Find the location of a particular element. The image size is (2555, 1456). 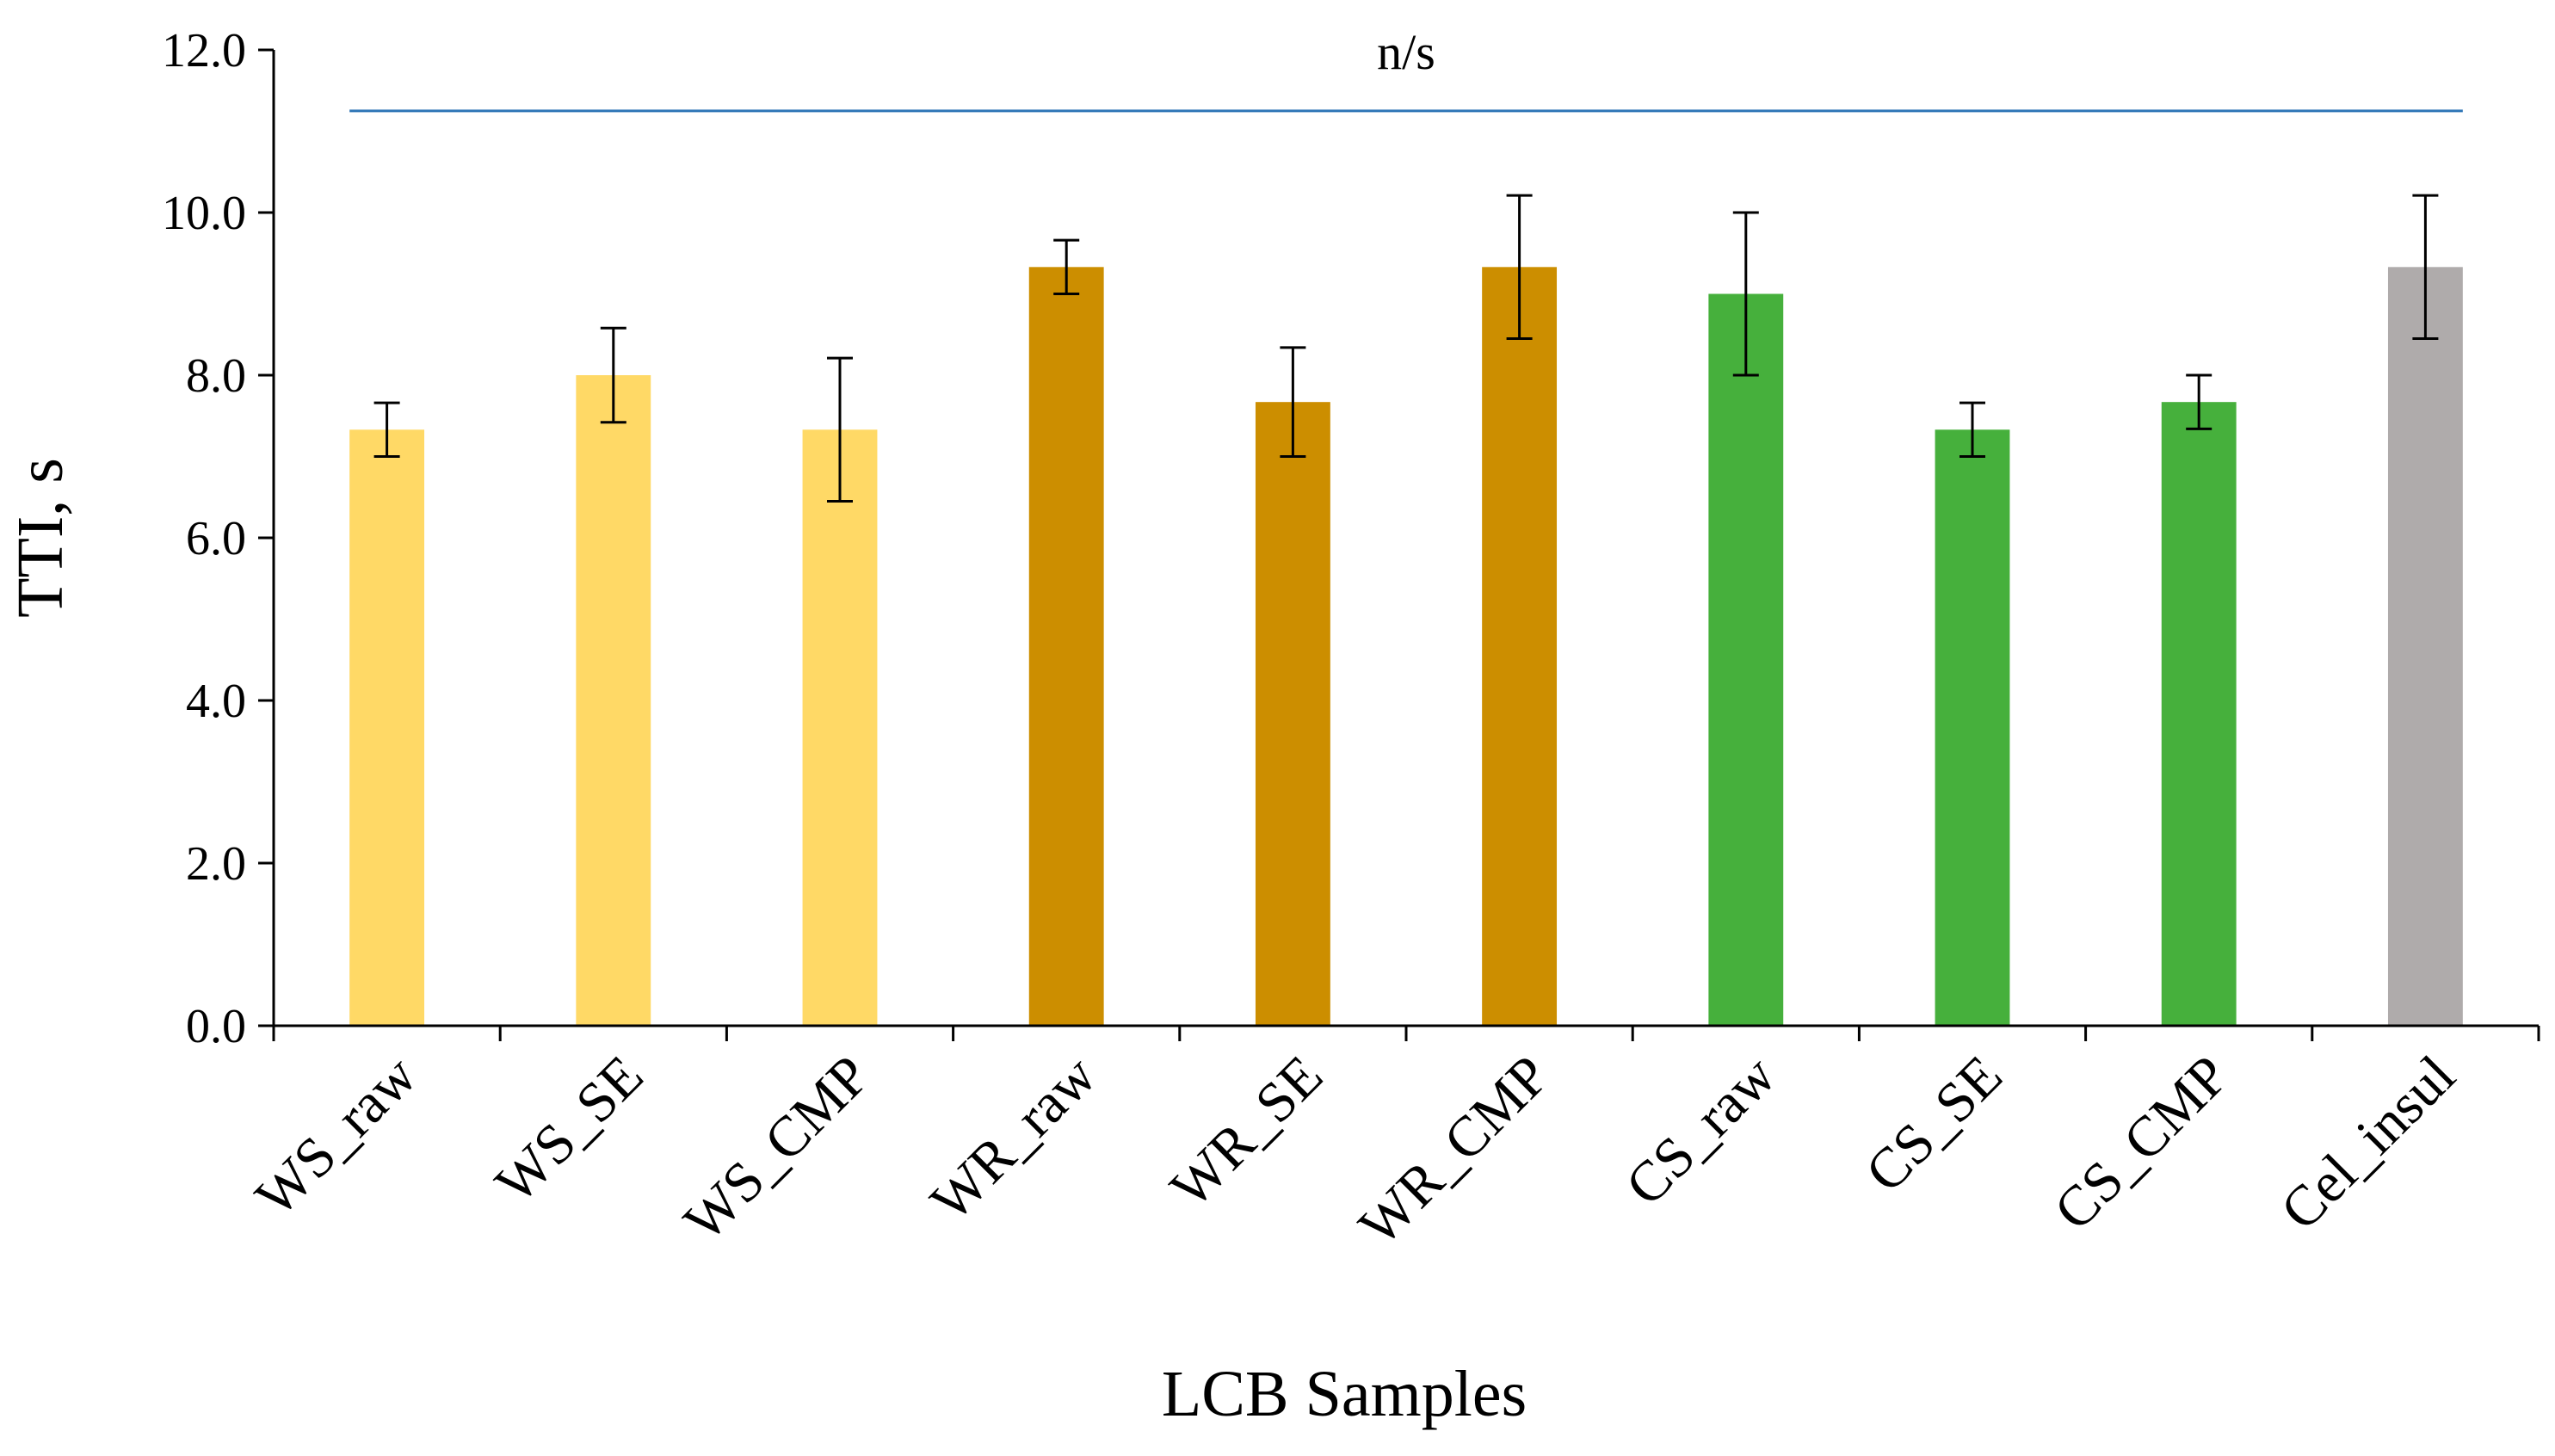

x-category-label: WS_raw is located at coordinates (336, 1136).